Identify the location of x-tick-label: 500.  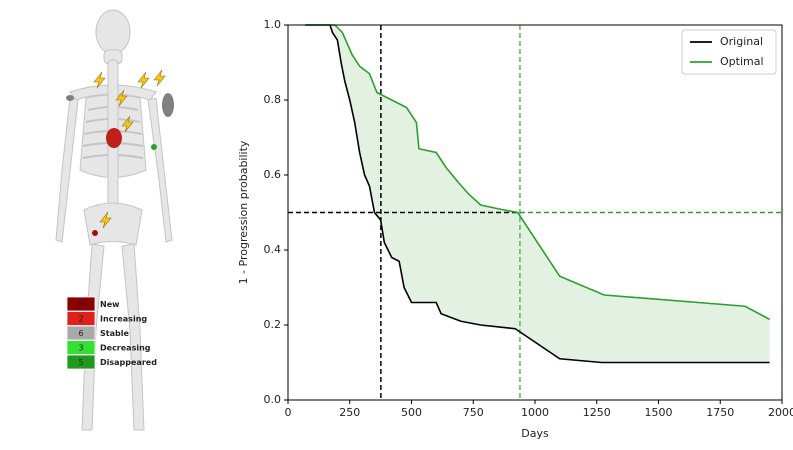
(411, 412).